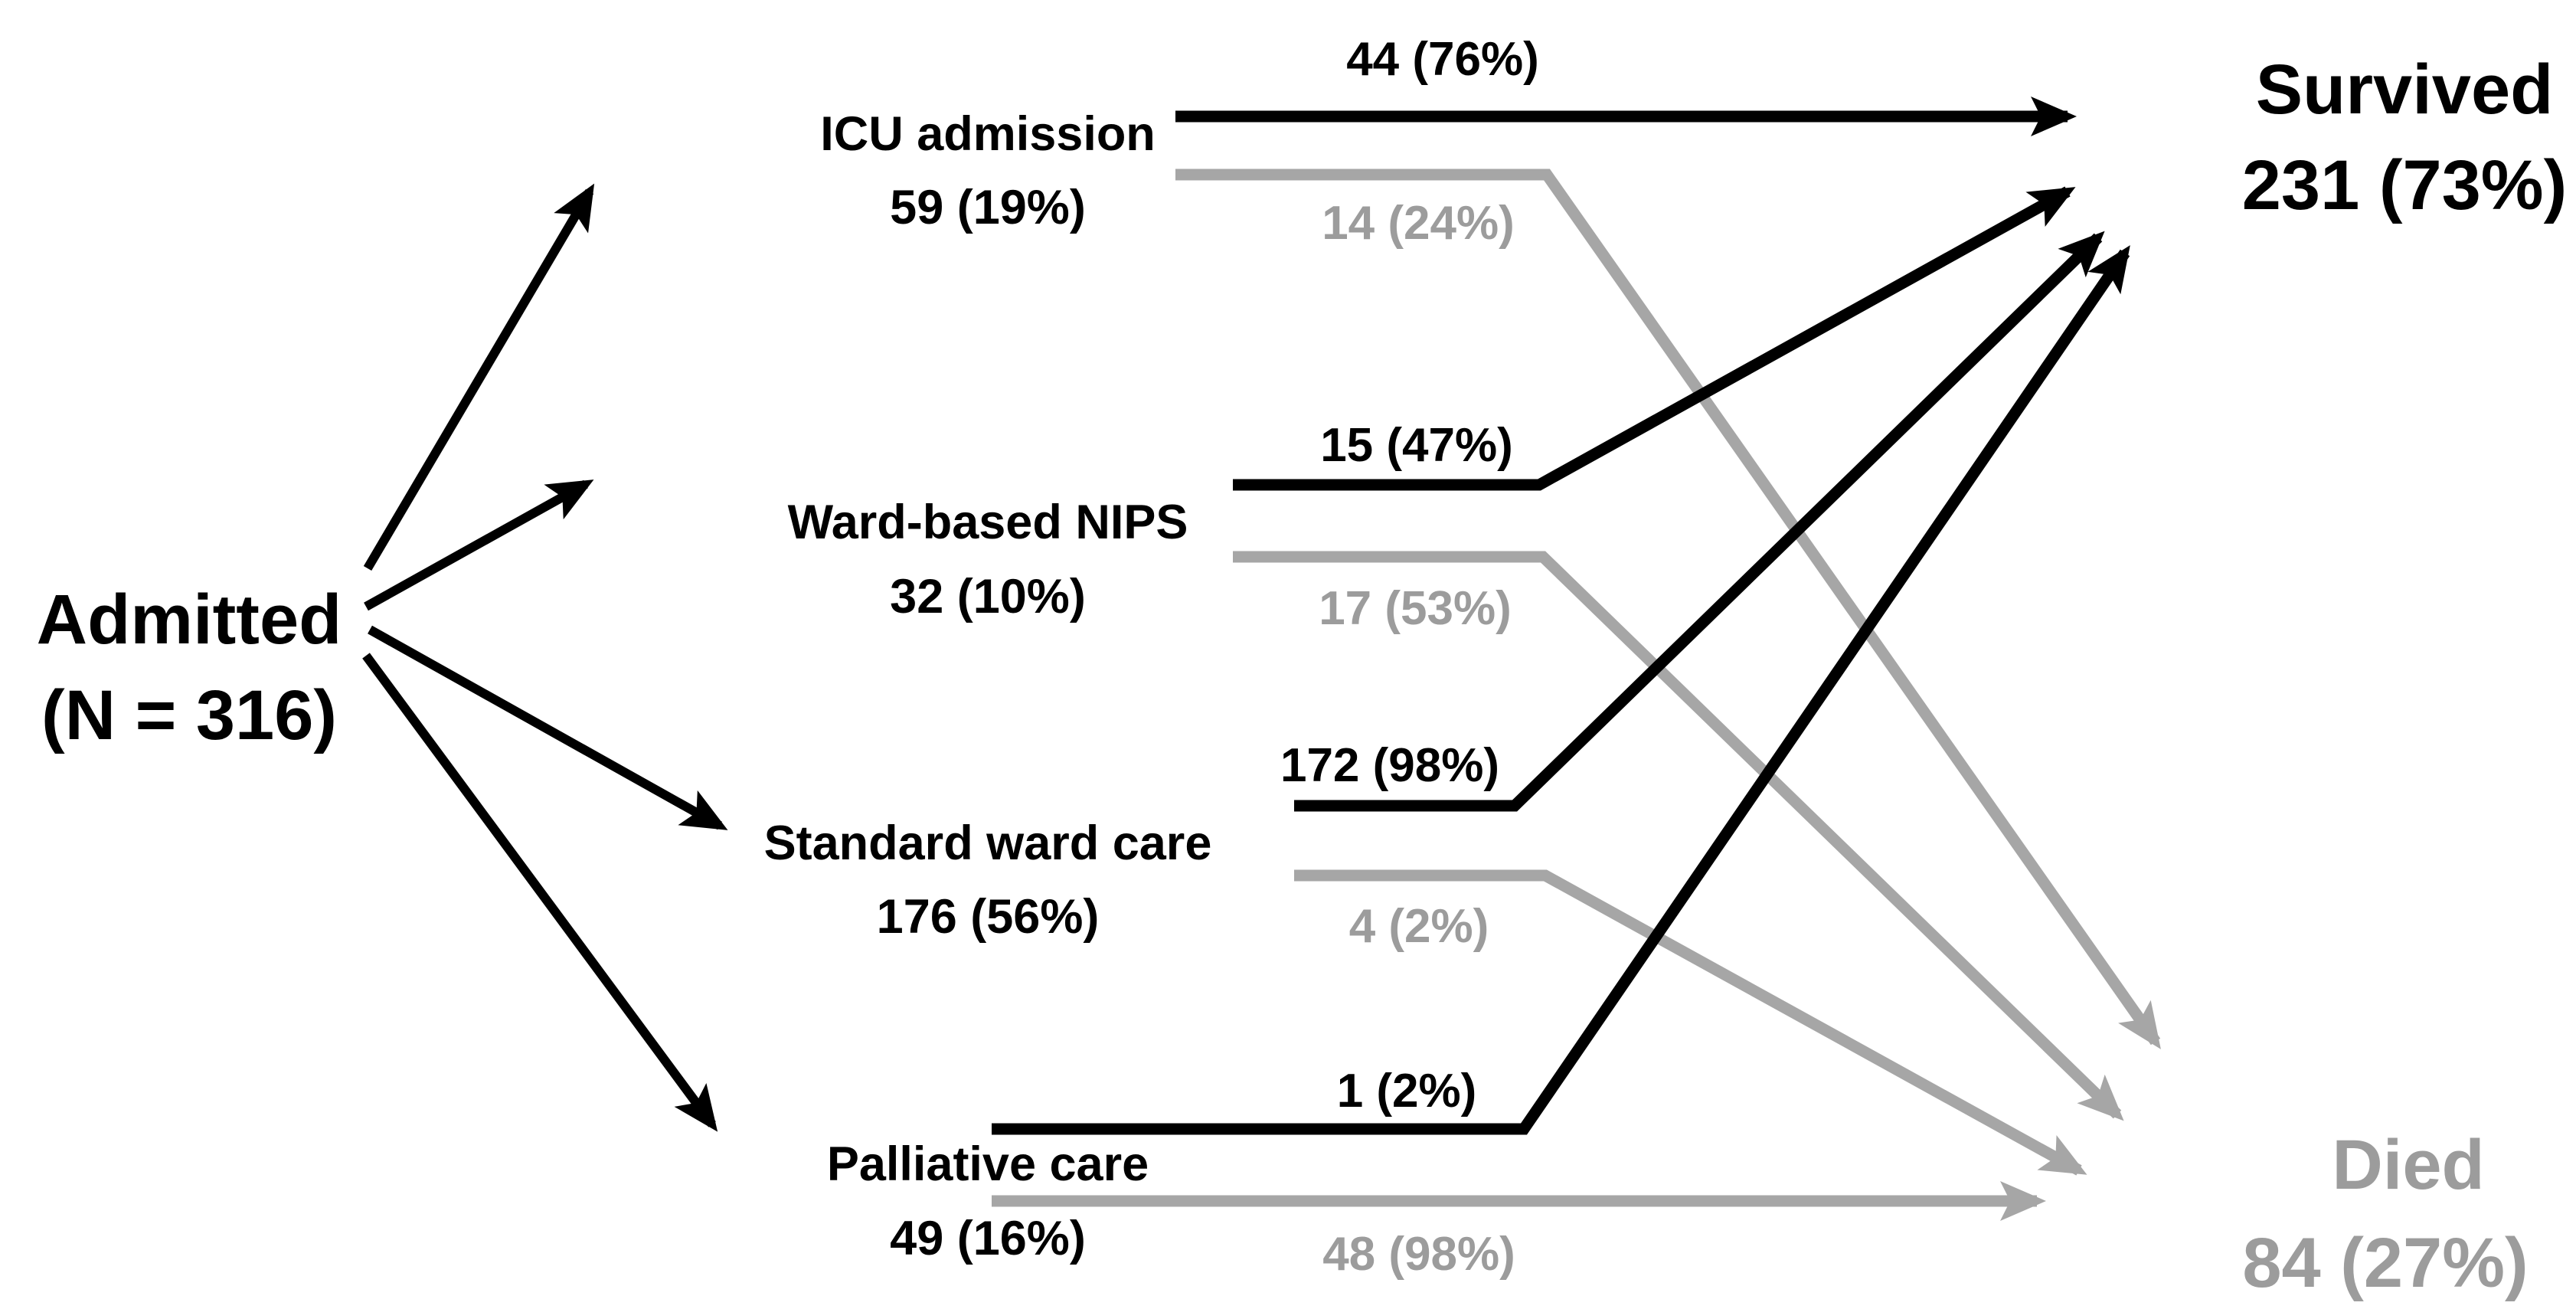 The image size is (2576, 1309). I want to click on flow-standard-ward-to-died, so click(1690, 1023).